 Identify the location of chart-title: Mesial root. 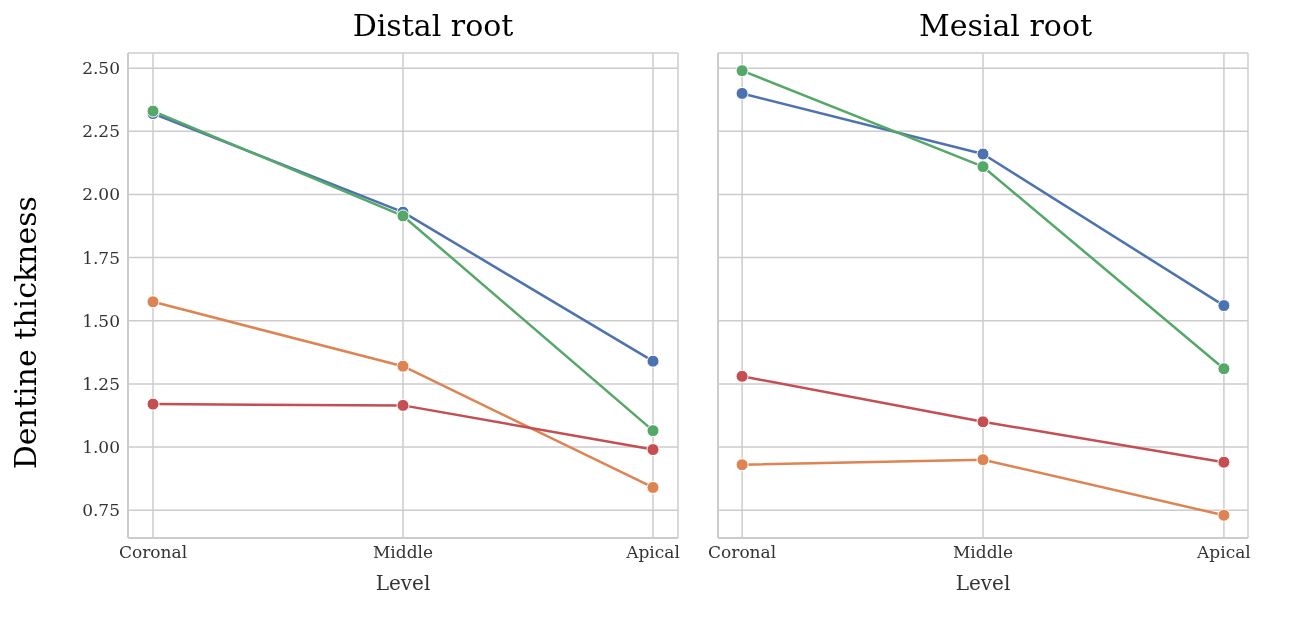
(1005, 26).